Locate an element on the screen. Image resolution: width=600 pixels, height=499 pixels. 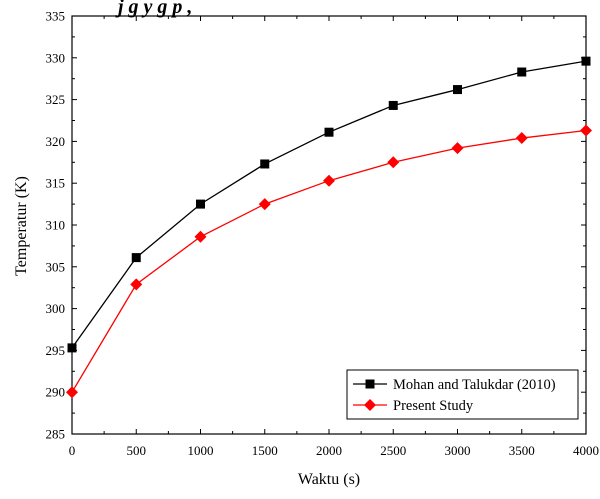
y-tick-label: 320 is located at coordinates (56, 141).